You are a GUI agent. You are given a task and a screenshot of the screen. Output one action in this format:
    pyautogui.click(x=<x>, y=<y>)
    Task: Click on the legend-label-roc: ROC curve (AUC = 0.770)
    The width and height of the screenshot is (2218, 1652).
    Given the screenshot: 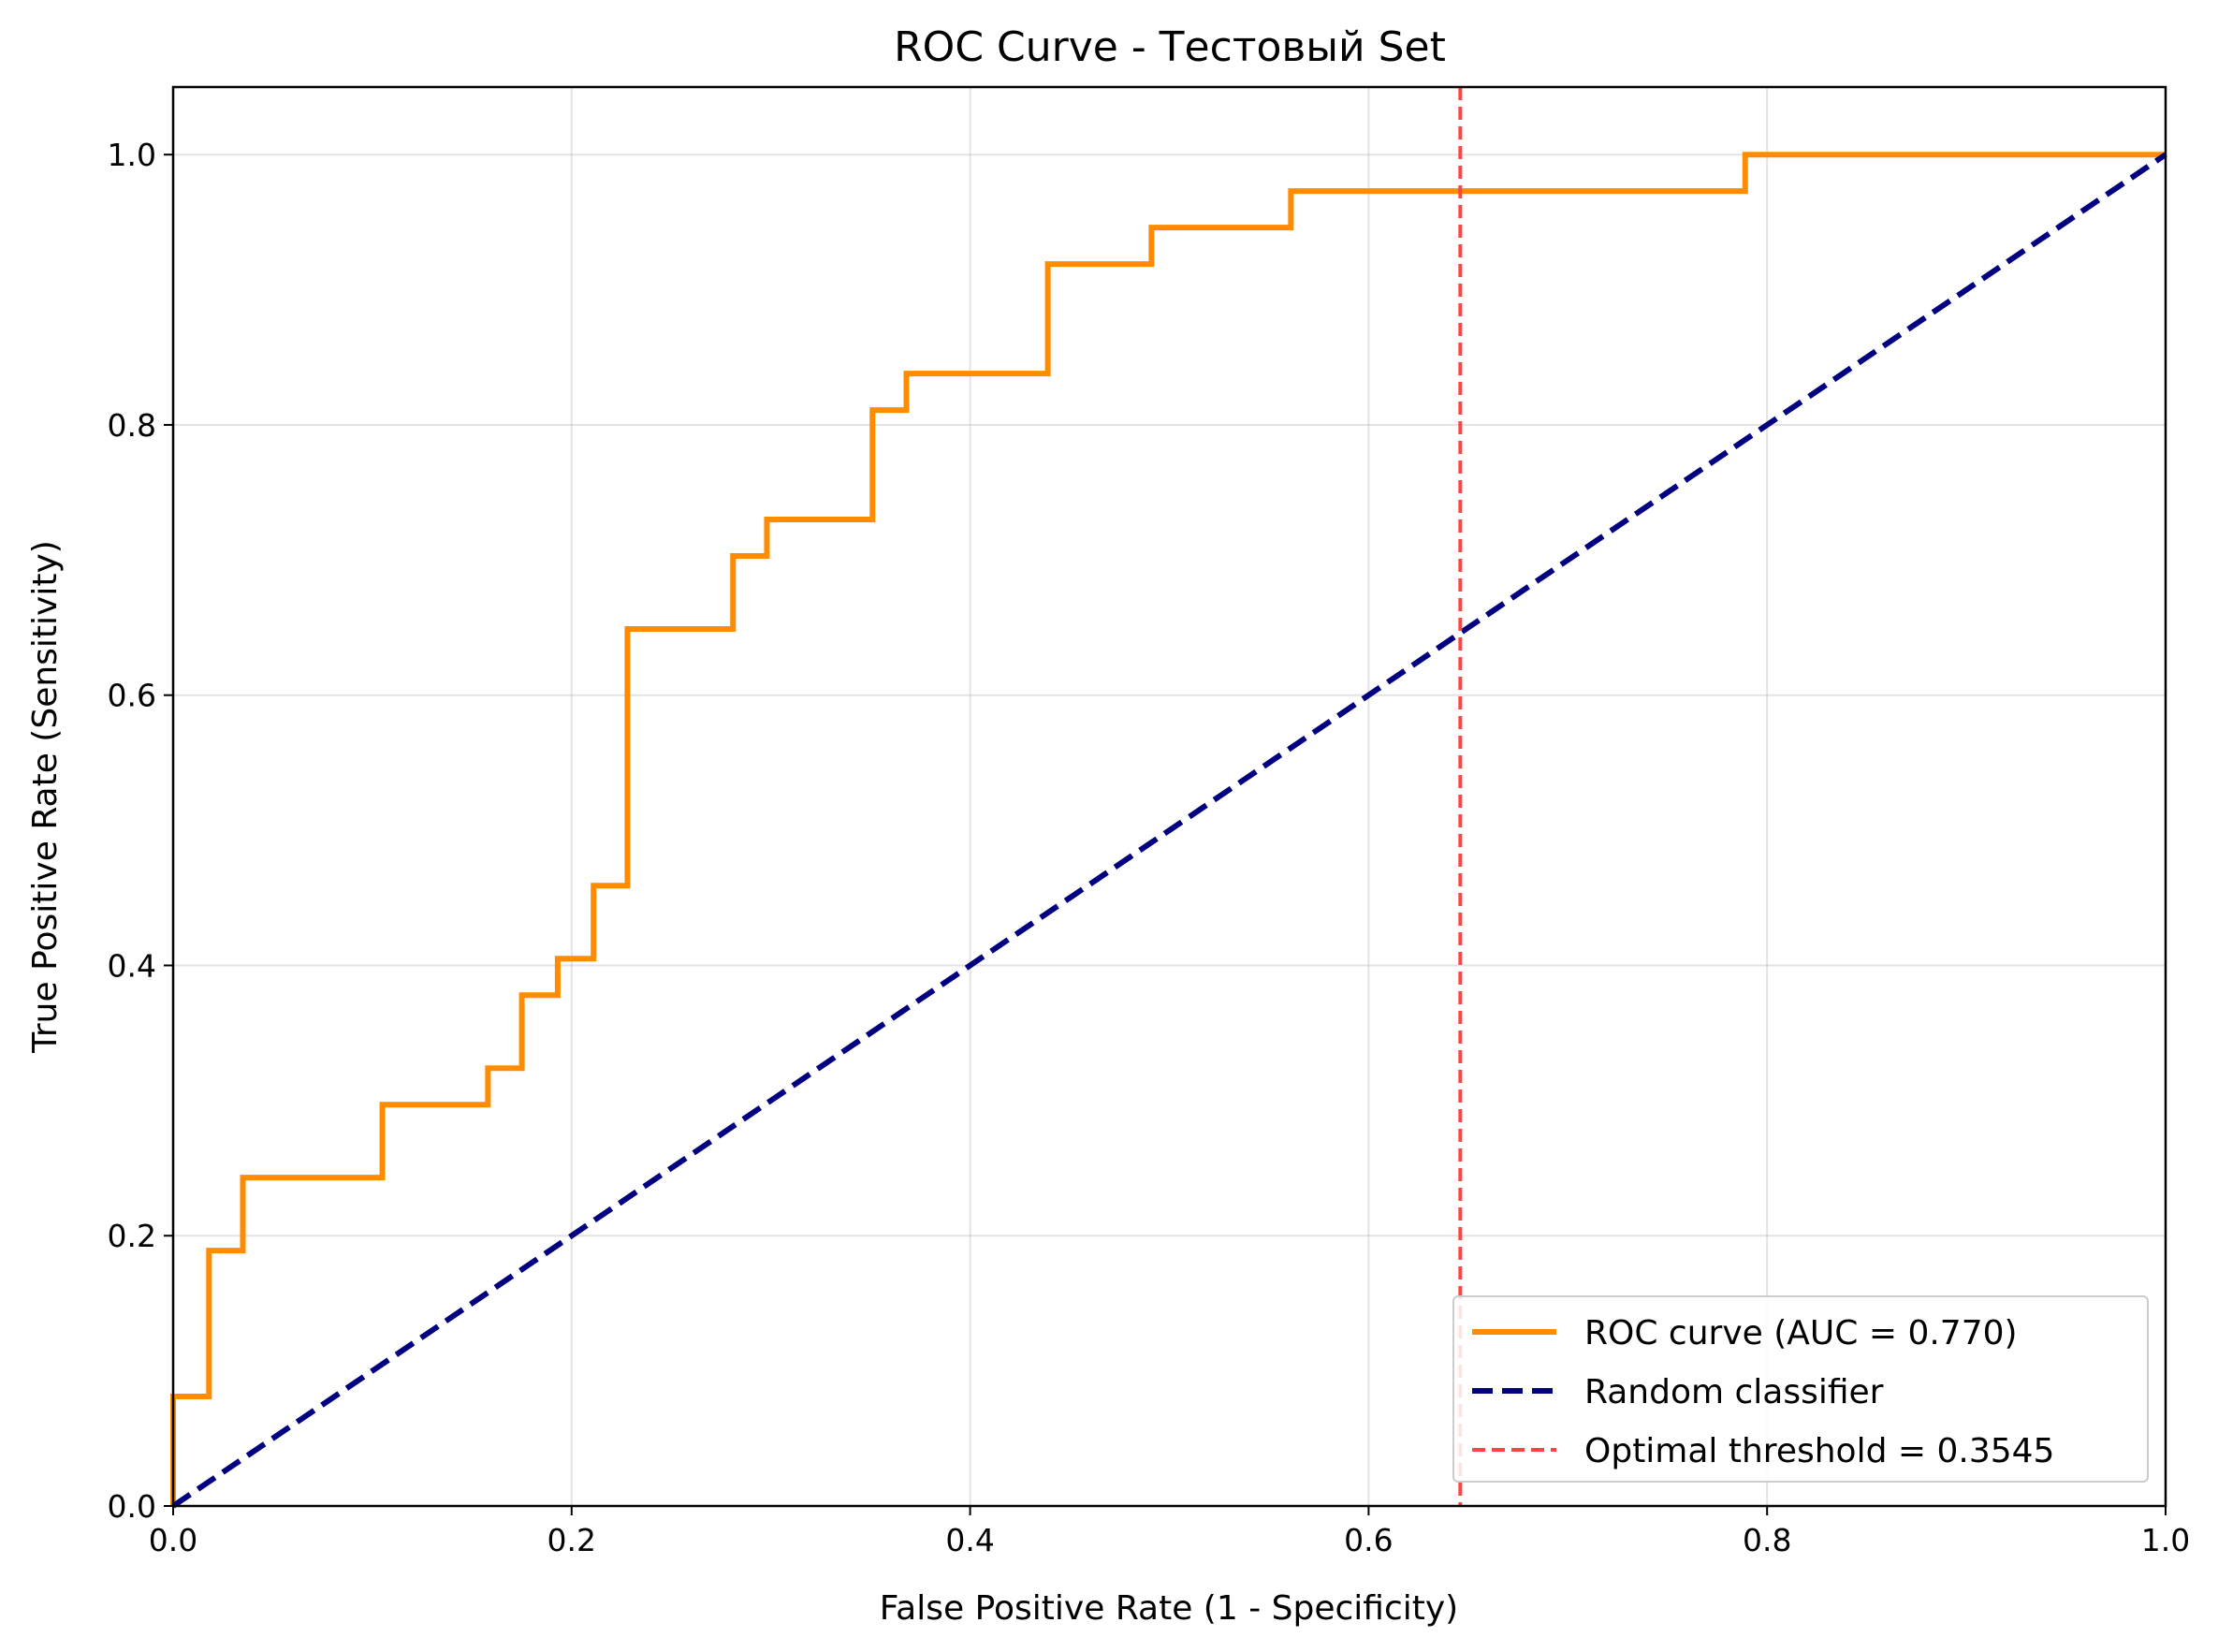 What is the action you would take?
    pyautogui.click(x=1801, y=1333)
    